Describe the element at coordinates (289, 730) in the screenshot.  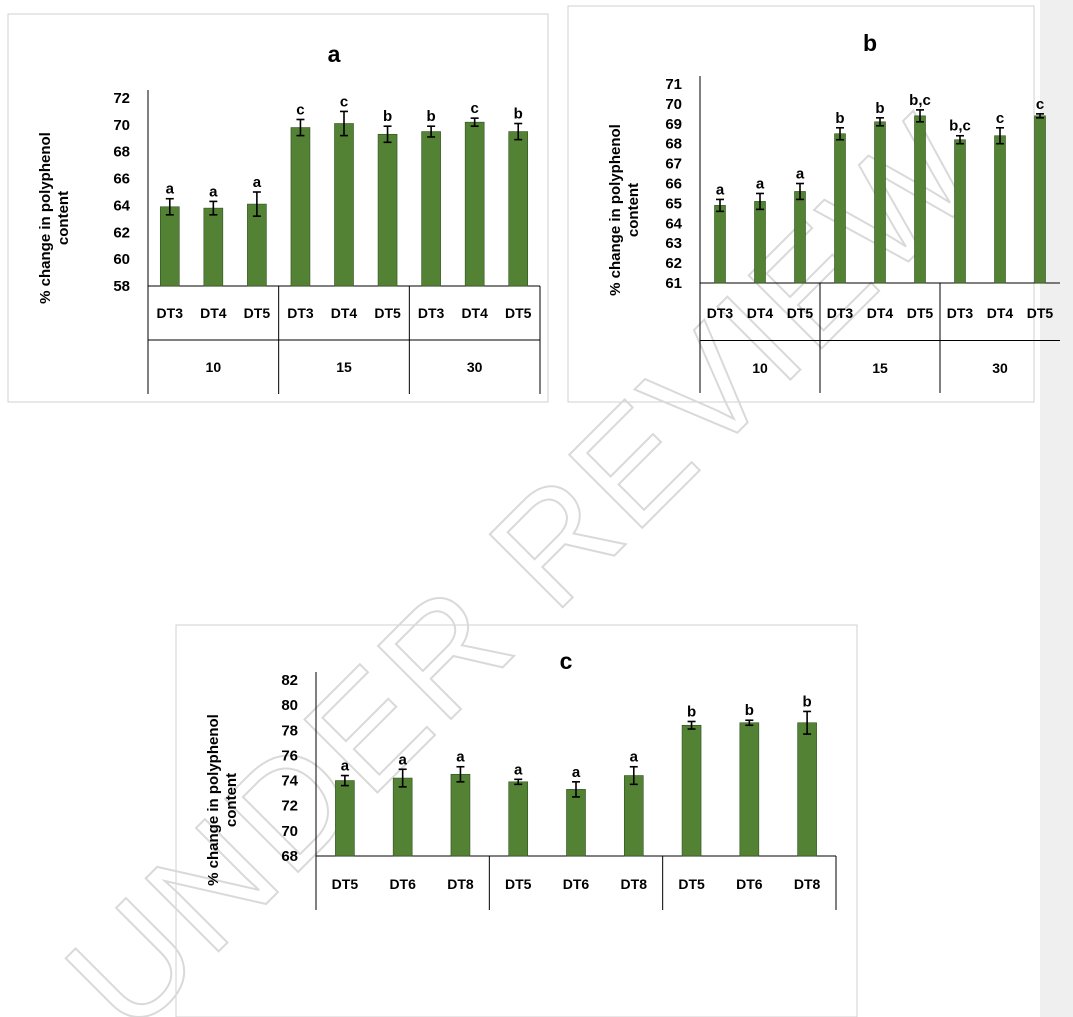
I see `y-tick-label: 78` at that location.